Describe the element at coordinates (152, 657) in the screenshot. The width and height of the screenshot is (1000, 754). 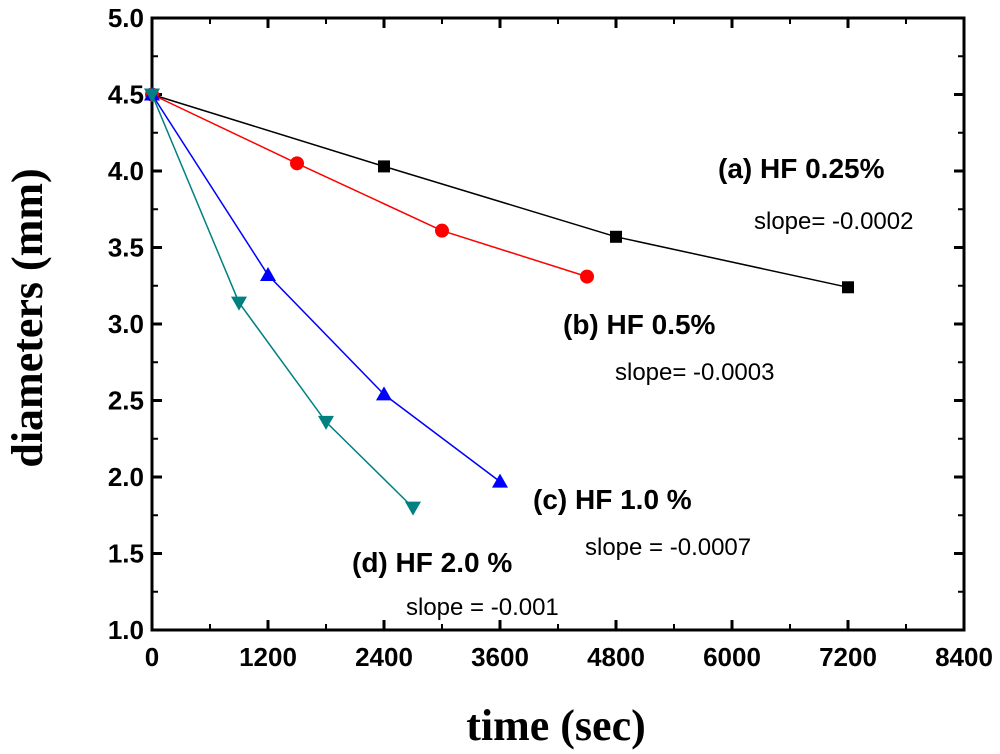
I see `x-tick-label: 0` at that location.